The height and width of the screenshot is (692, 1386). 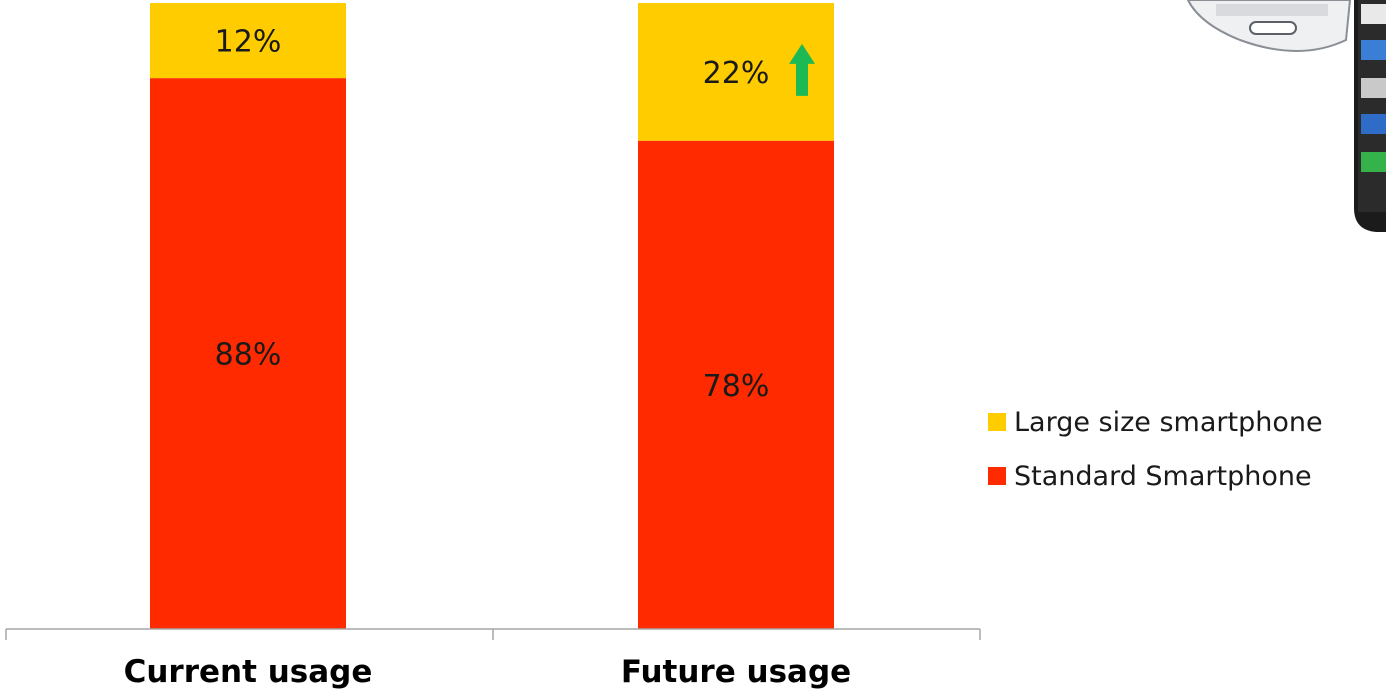 I want to click on data-label-large-future: 22%, so click(x=736, y=73).